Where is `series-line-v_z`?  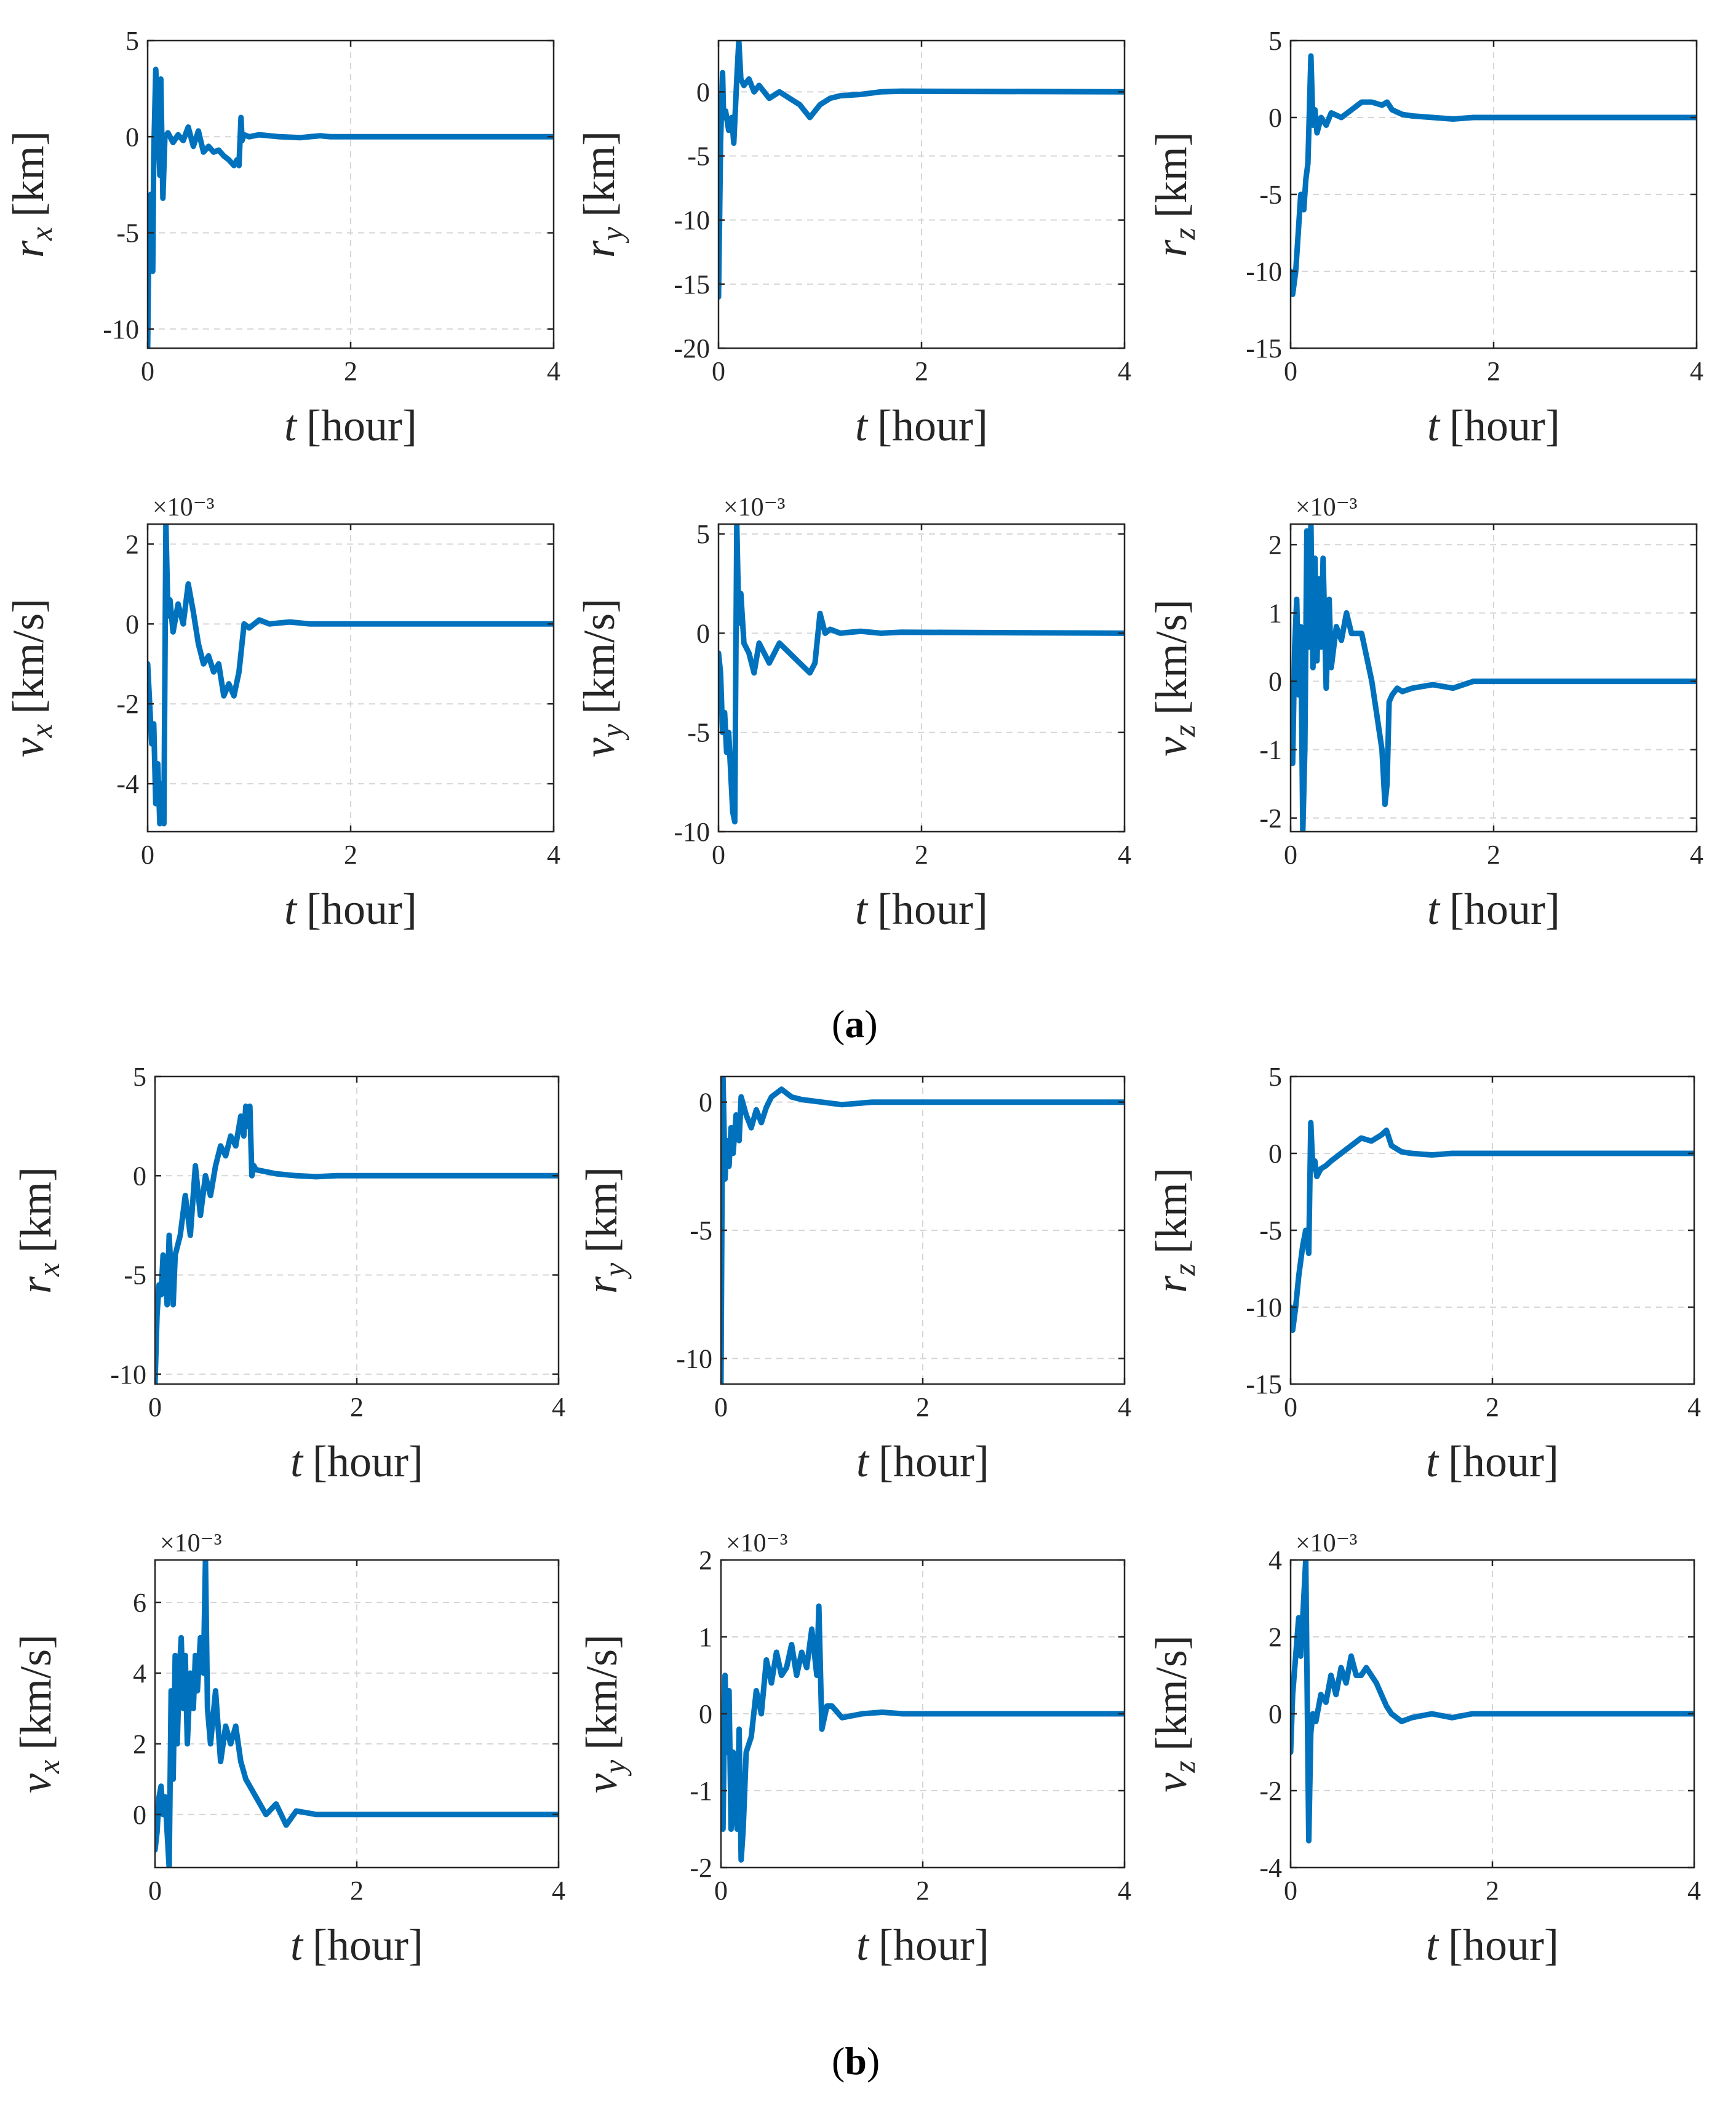
series-line-v_z is located at coordinates (1492, 1702).